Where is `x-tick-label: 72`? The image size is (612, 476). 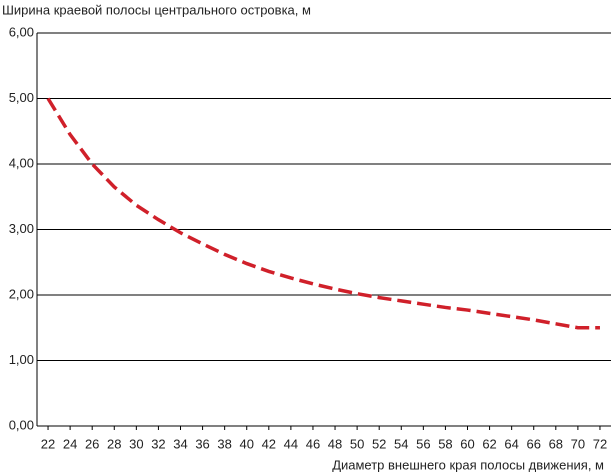 x-tick-label: 72 is located at coordinates (600, 443).